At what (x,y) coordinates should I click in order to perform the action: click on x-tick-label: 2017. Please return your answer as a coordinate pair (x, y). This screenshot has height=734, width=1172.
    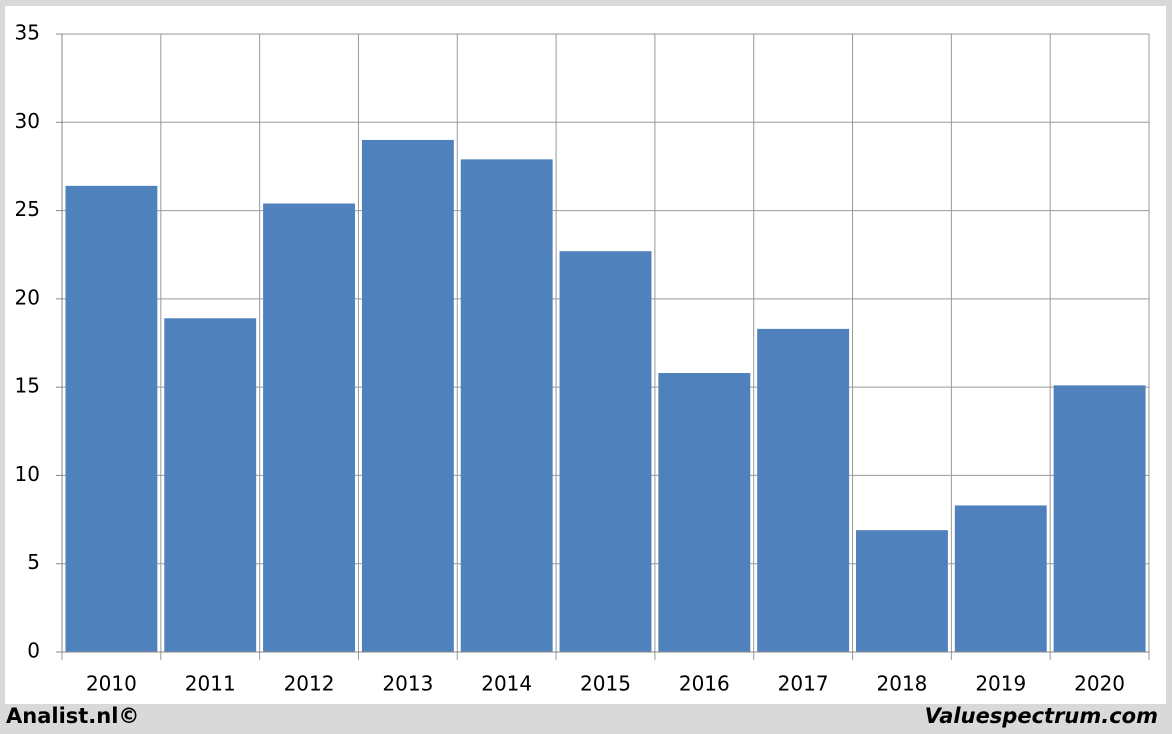
    Looking at the image, I should click on (803, 684).